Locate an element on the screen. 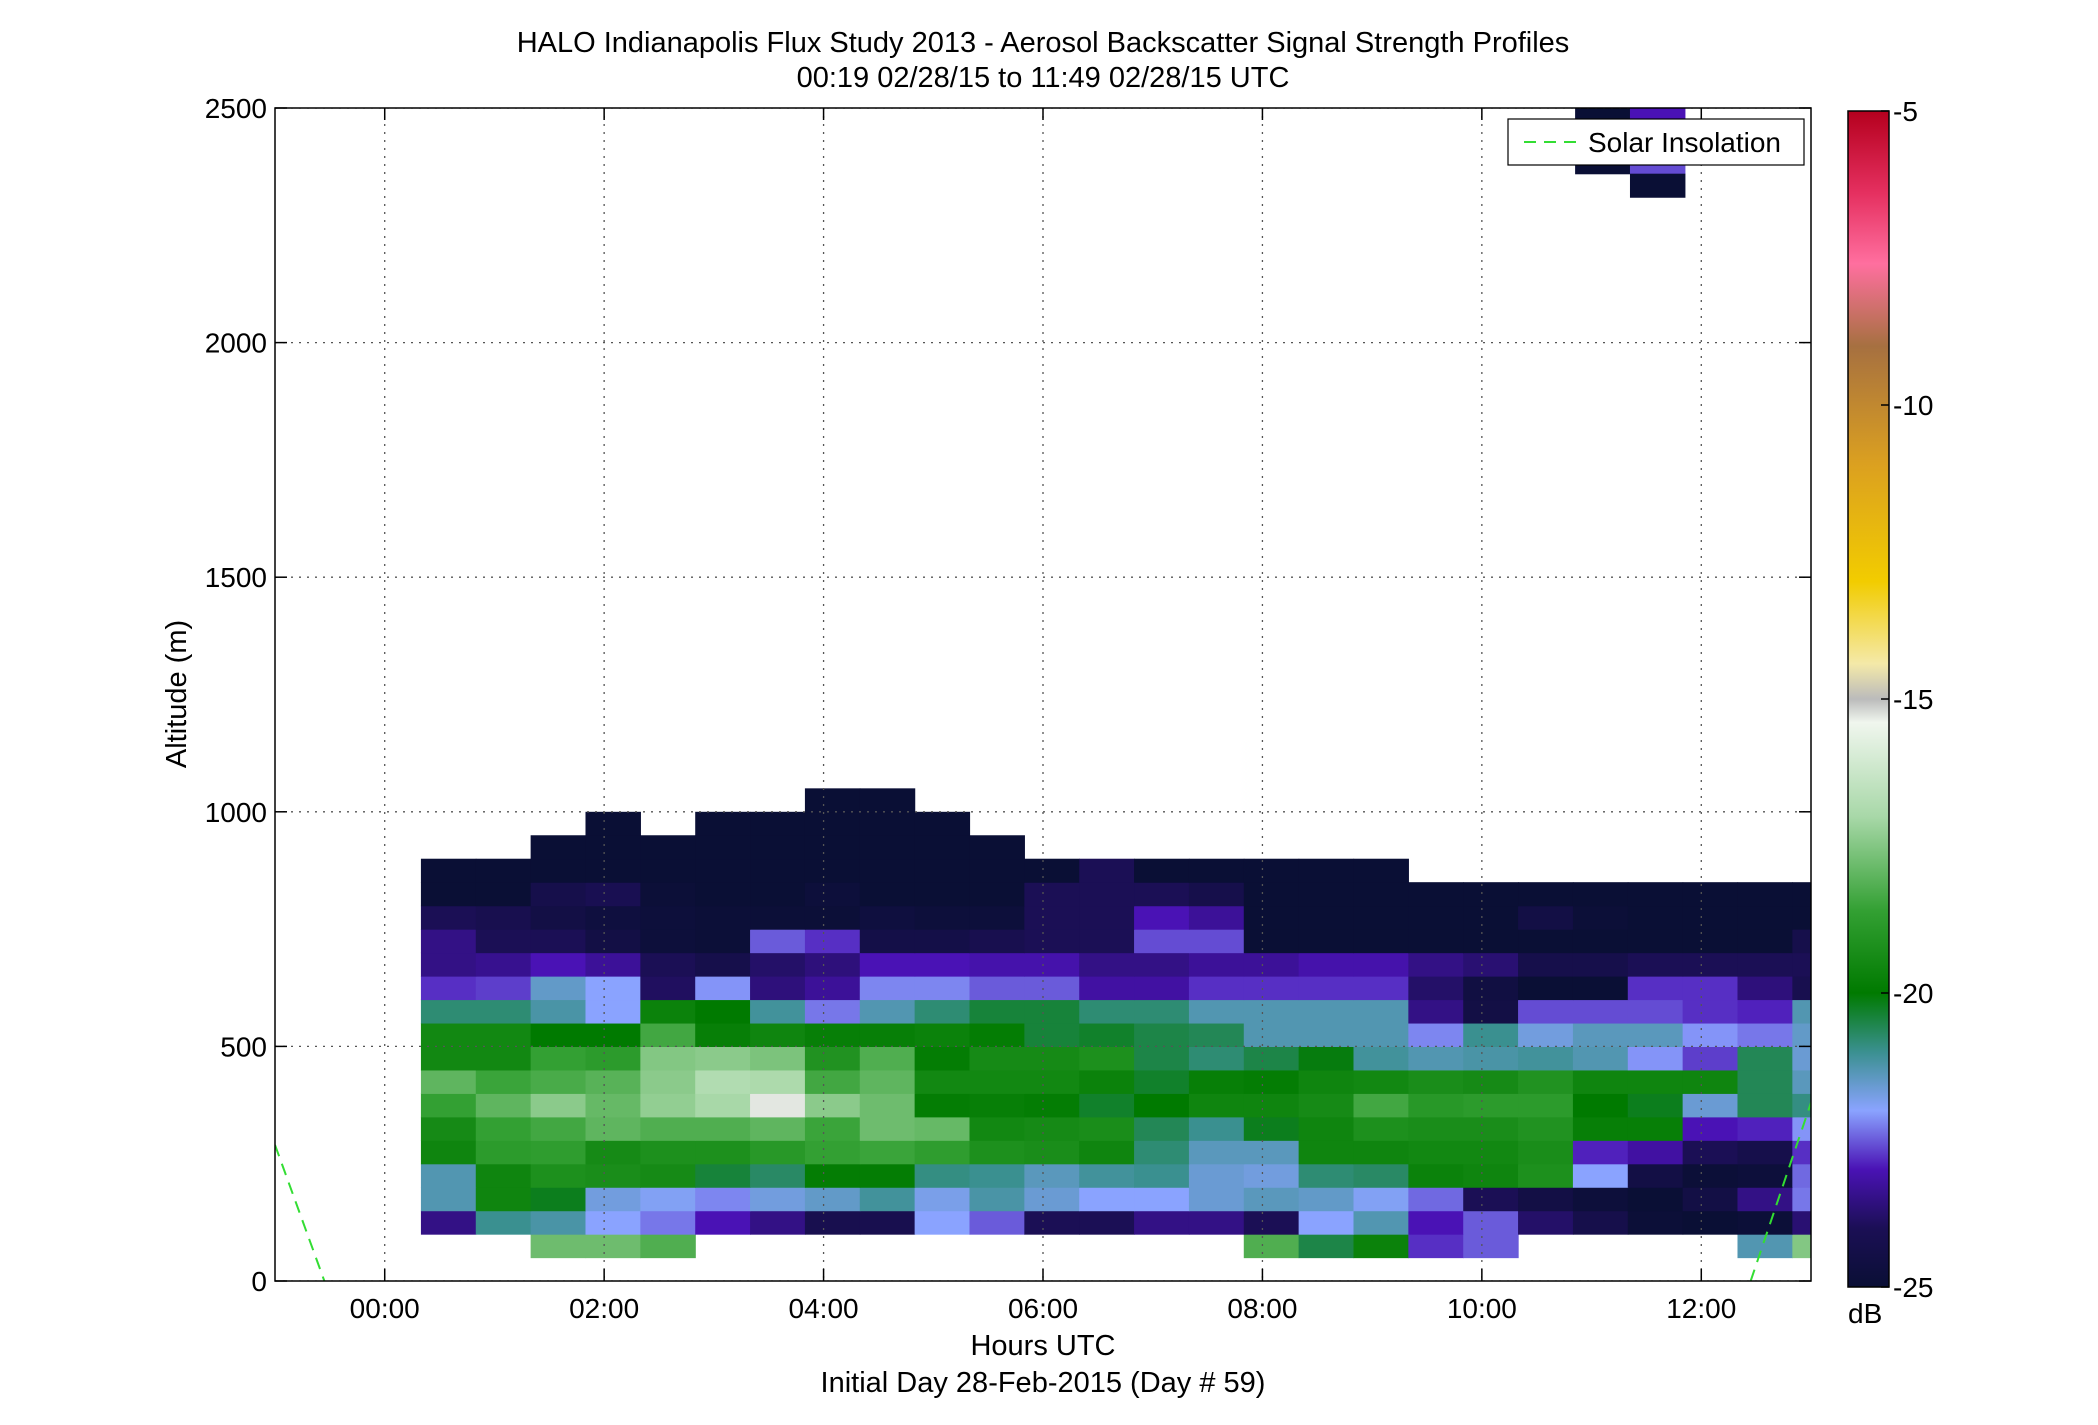  y-tick-label: 1000 is located at coordinates (236, 812).